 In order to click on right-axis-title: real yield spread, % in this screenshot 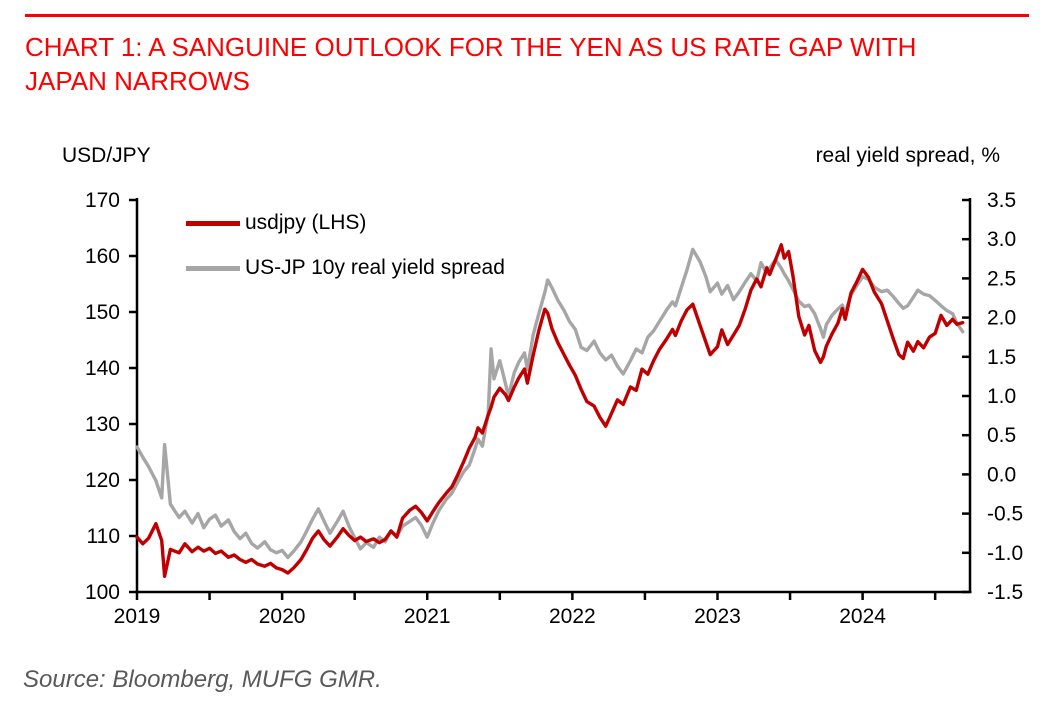, I will do `click(907, 155)`.